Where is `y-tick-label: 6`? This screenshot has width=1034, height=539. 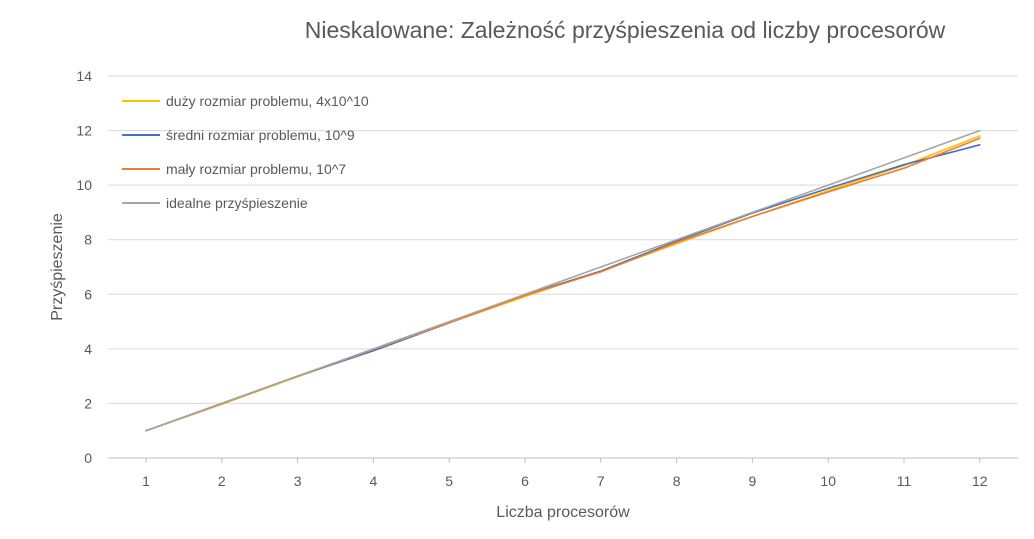
y-tick-label: 6 is located at coordinates (88, 294).